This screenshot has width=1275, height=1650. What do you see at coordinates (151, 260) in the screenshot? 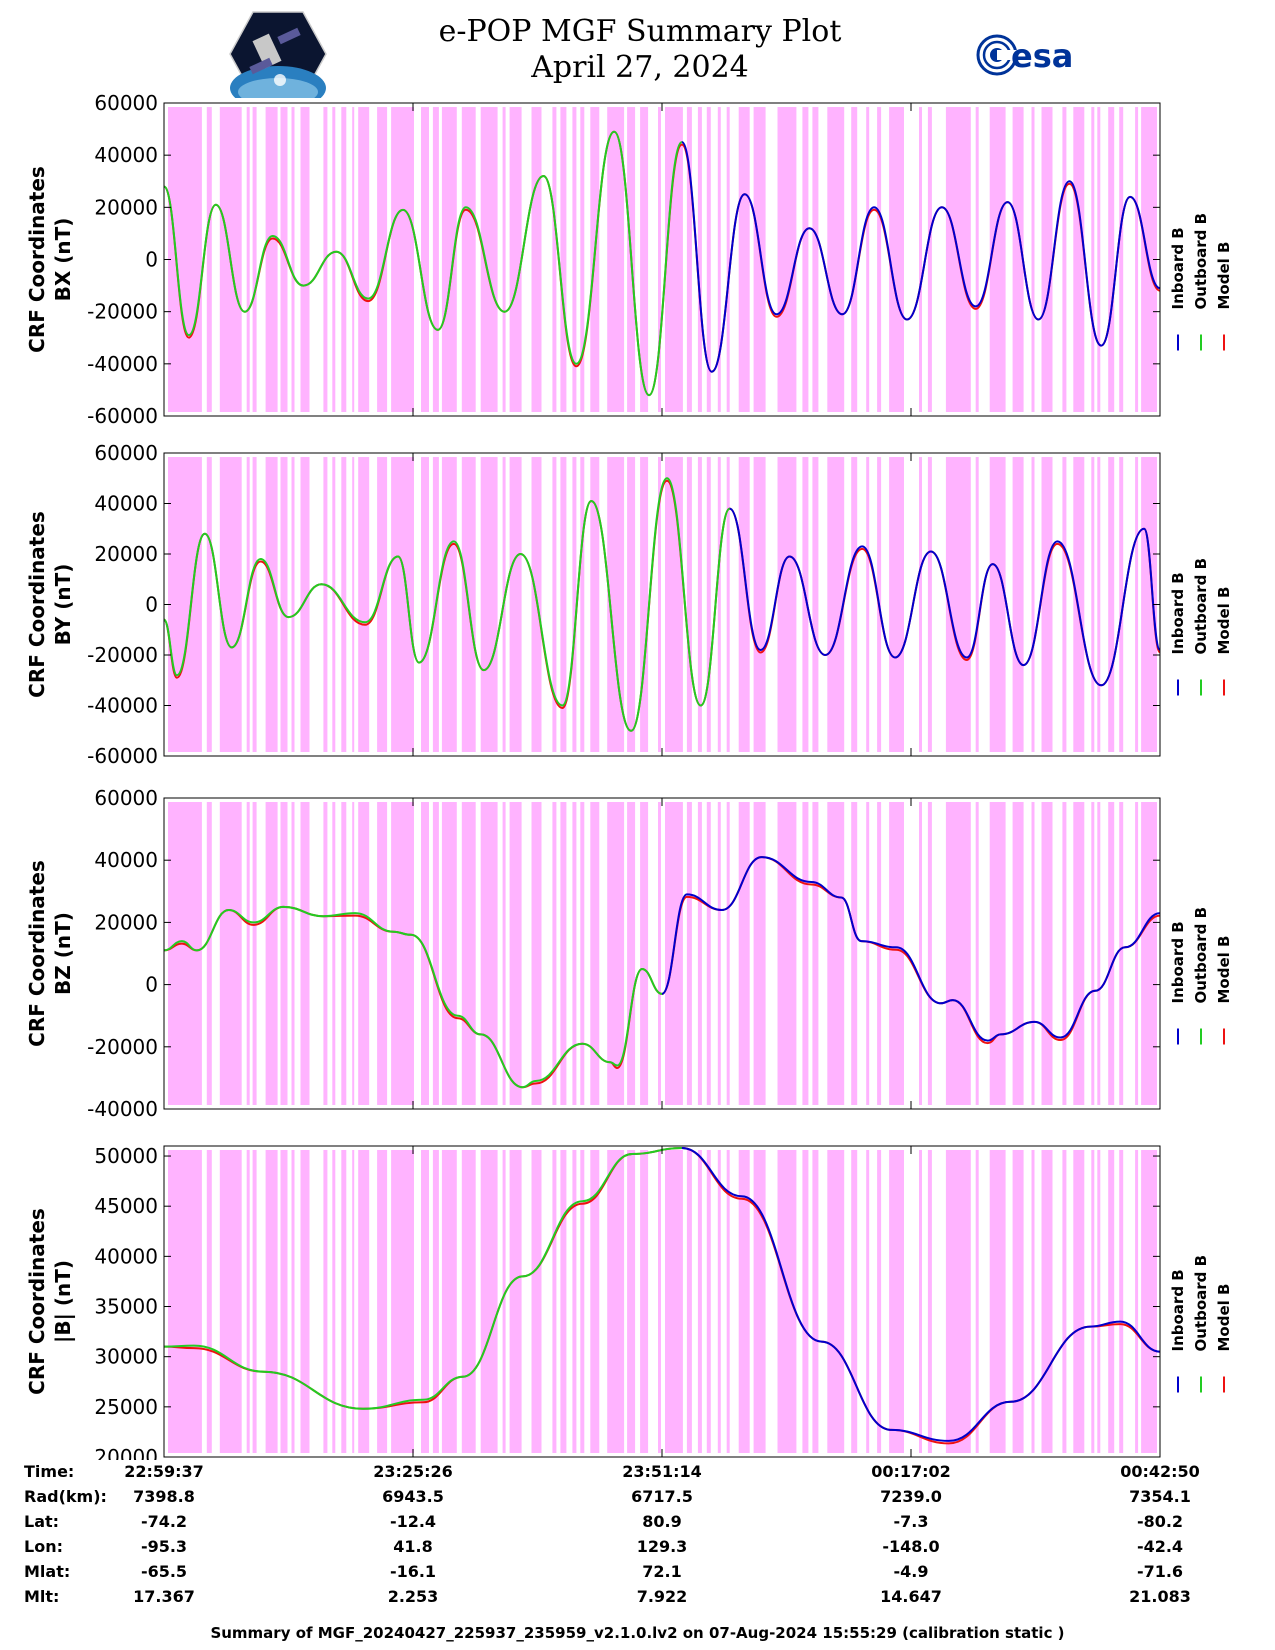
I see `y-tick-label: 0` at bounding box center [151, 260].